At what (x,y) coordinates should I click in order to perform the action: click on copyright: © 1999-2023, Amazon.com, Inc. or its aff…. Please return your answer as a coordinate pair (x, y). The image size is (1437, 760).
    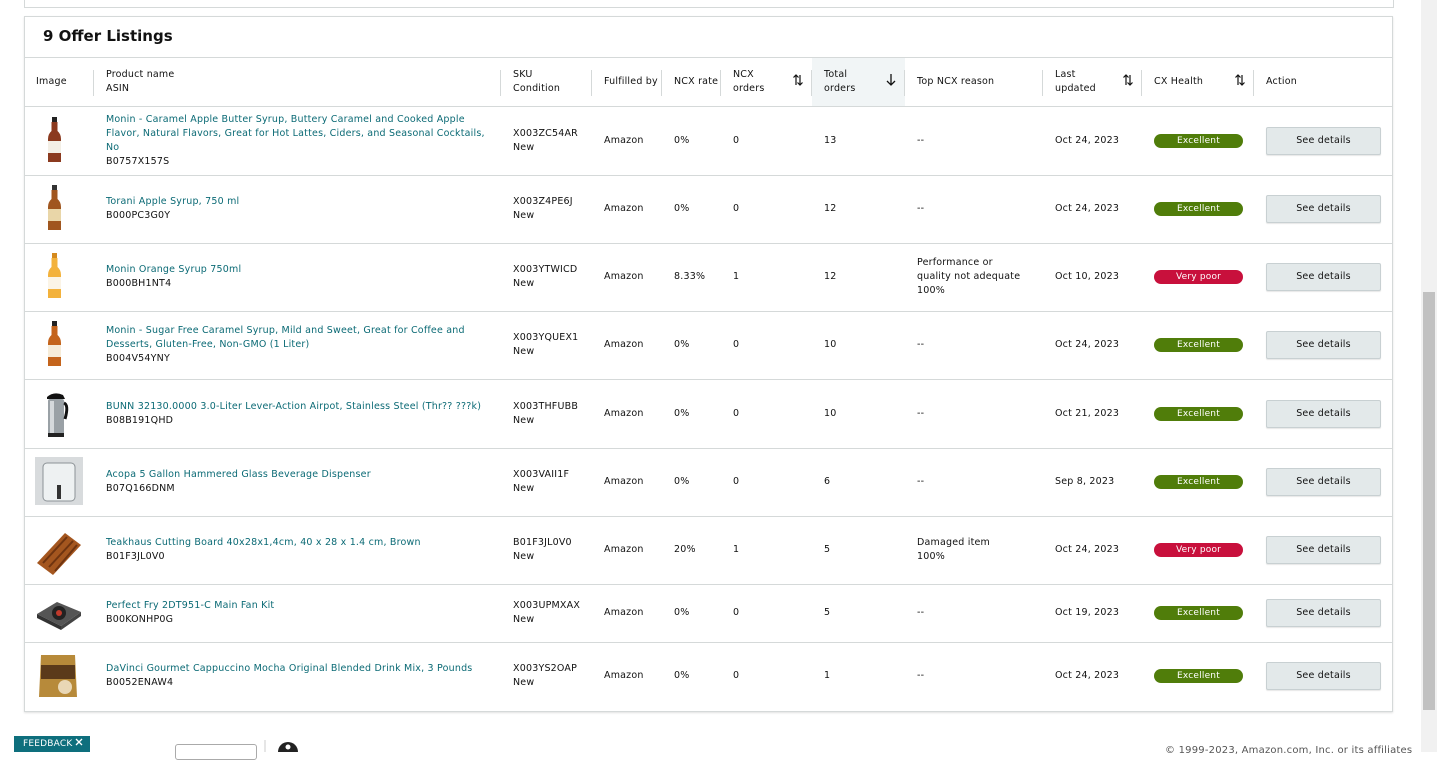
    Looking at the image, I should click on (1289, 750).